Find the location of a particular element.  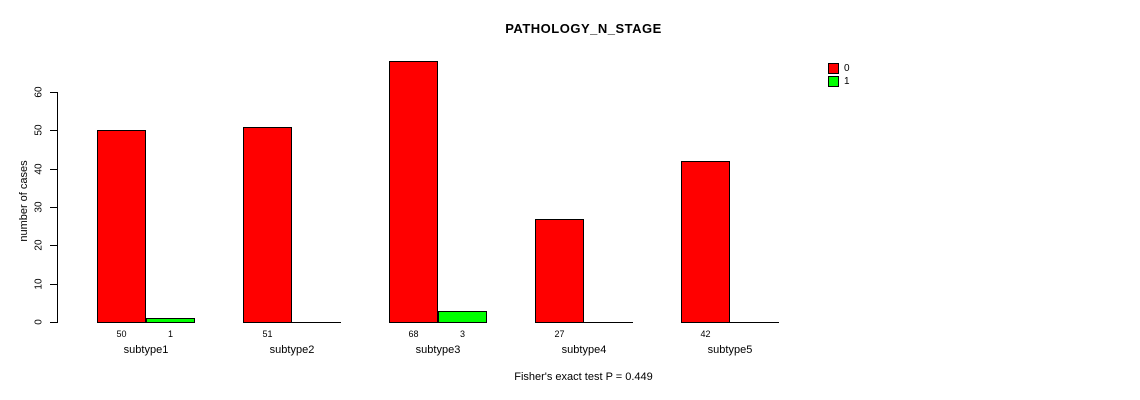

bar-count-label-subtype1-group-0: 50 is located at coordinates (121, 334).